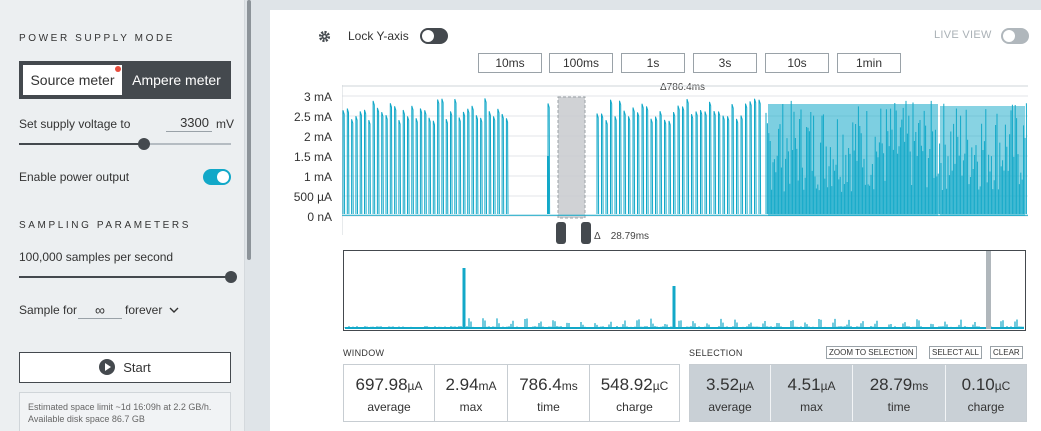  Describe the element at coordinates (683, 87) in the screenshot. I see `window-delta-label: Δ786.4ms` at that location.